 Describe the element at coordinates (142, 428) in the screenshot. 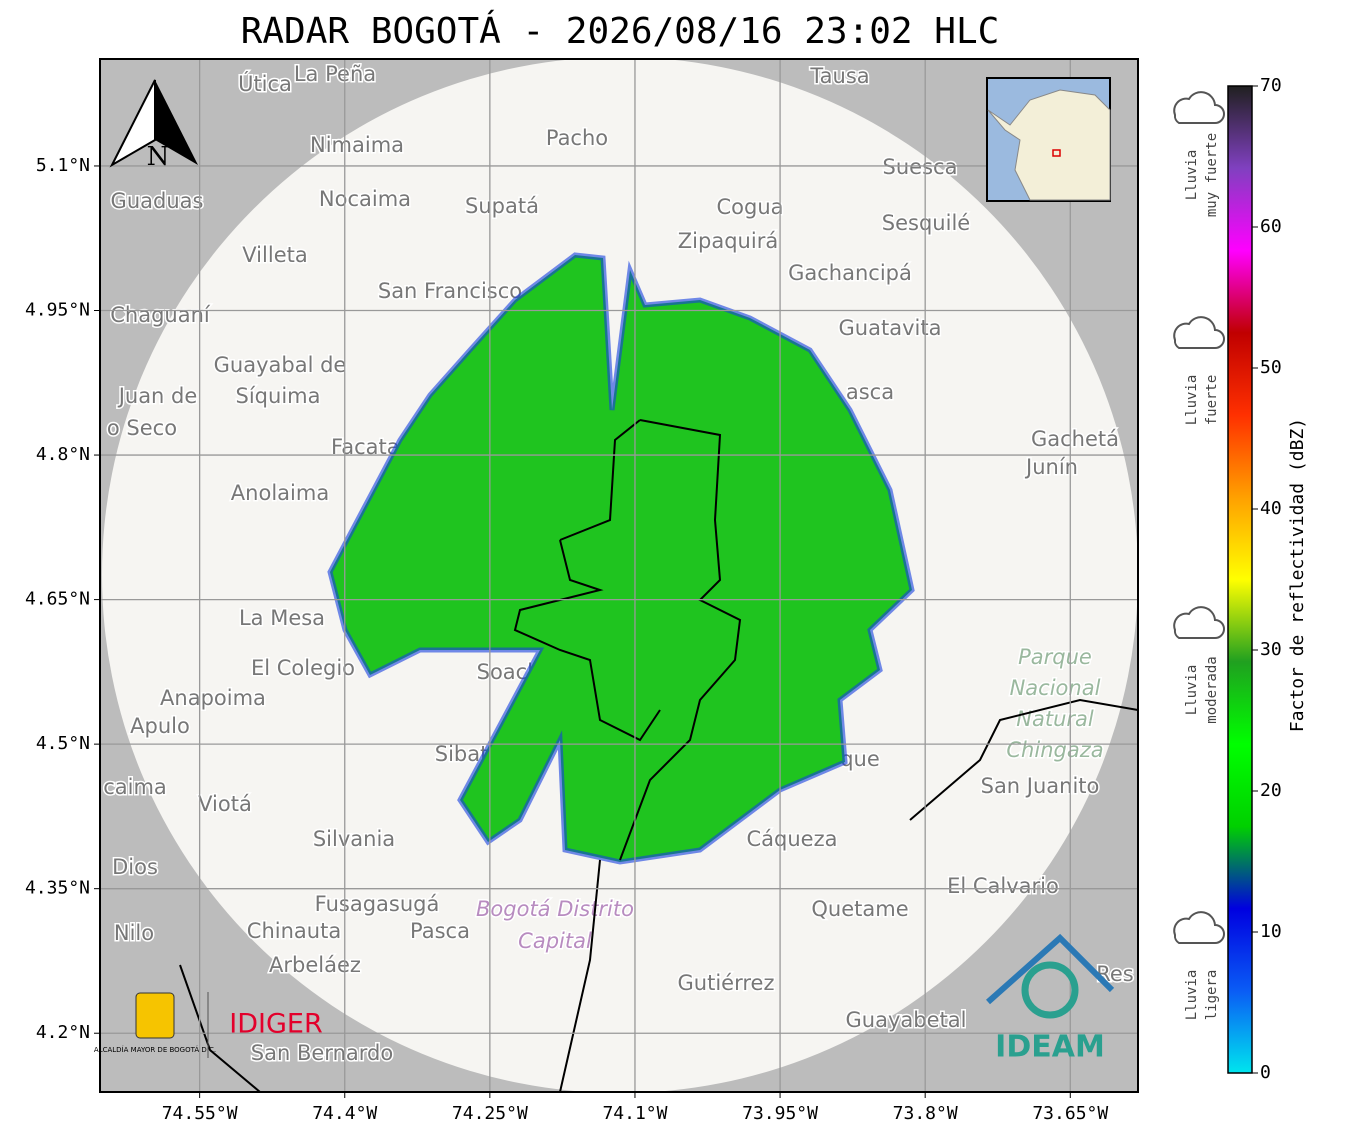

I see `place-label: o Seco` at that location.